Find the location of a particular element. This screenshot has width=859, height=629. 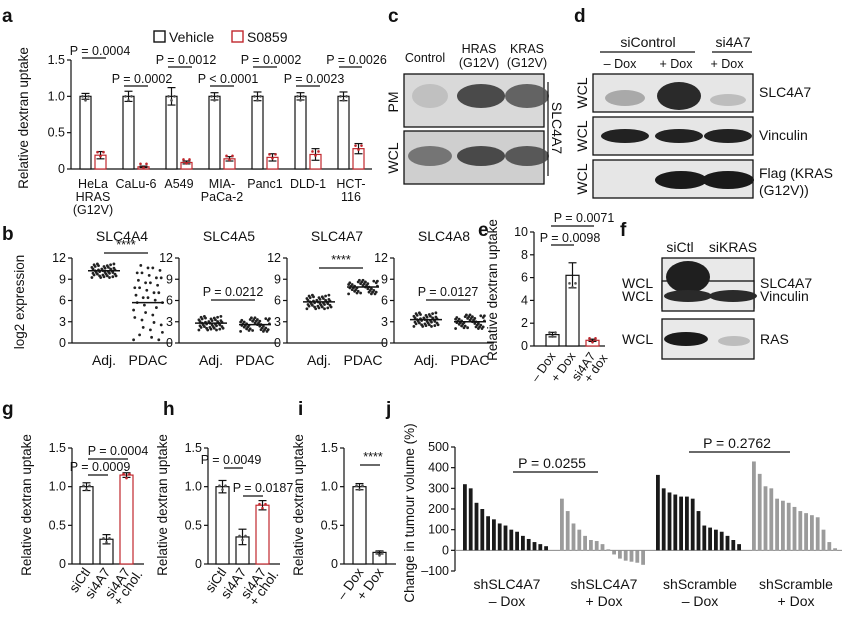

panel-b-ylabel: log2 expression is located at coordinates (19, 302).